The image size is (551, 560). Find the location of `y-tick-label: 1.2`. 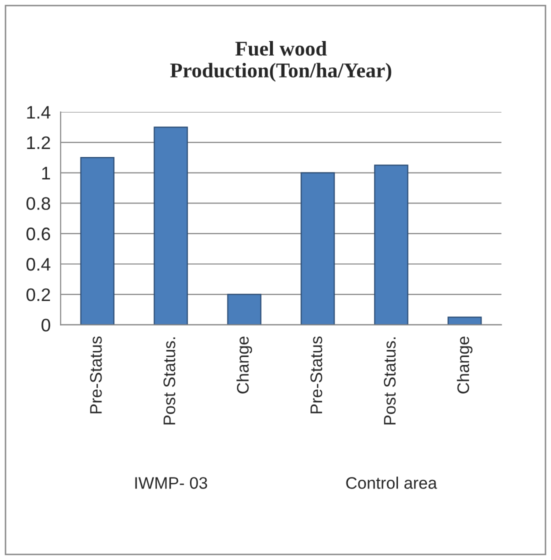

y-tick-label: 1.2 is located at coordinates (38, 142).